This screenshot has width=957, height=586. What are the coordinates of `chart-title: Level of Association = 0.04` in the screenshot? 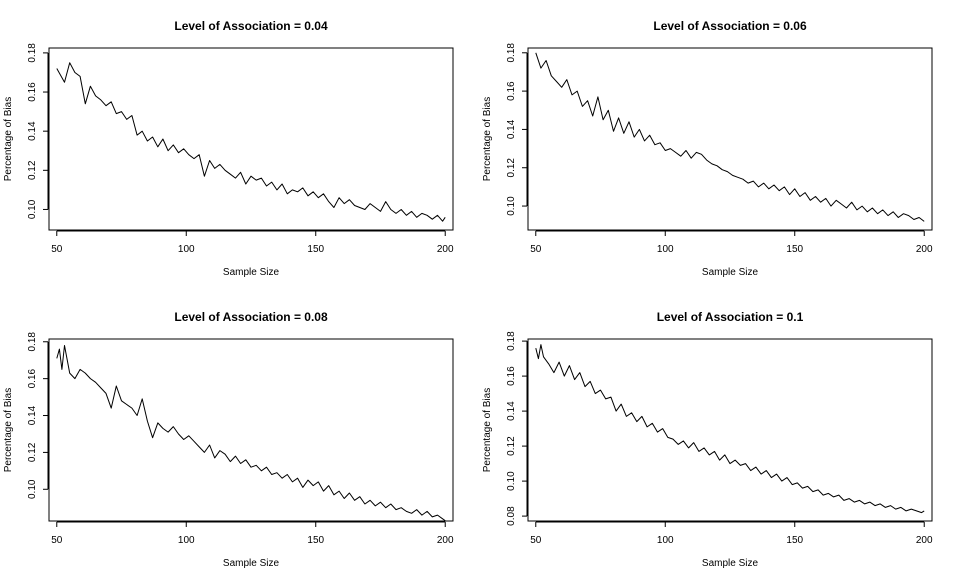 It's located at (251, 26).